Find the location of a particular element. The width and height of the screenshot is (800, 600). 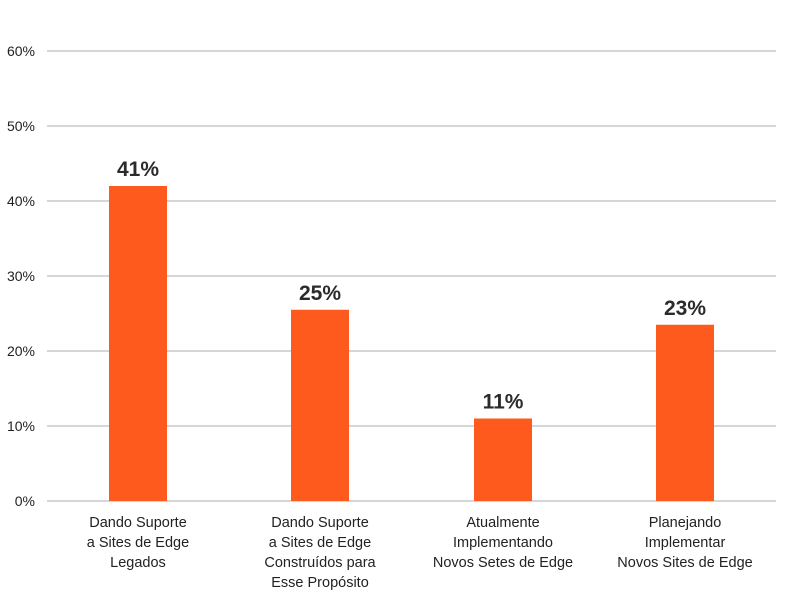

x-category-label: Esse Propósito is located at coordinates (320, 583).